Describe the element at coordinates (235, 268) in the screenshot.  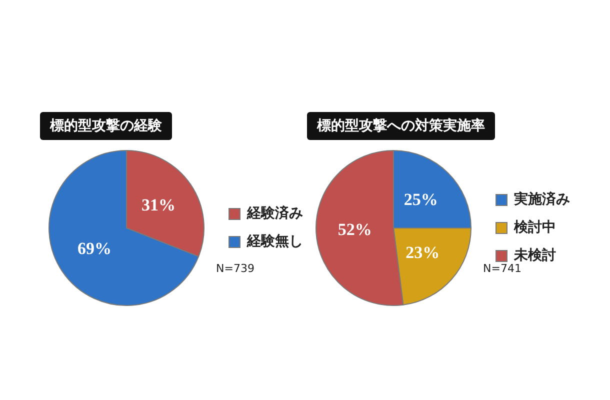
I see `text: N=739` at that location.